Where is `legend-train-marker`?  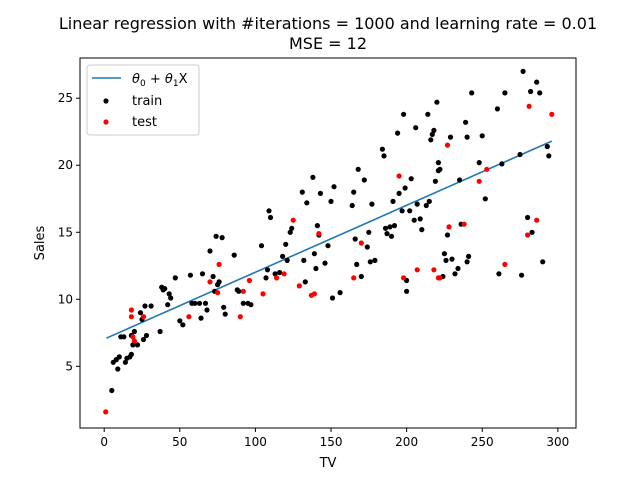
legend-train-marker is located at coordinates (106, 101).